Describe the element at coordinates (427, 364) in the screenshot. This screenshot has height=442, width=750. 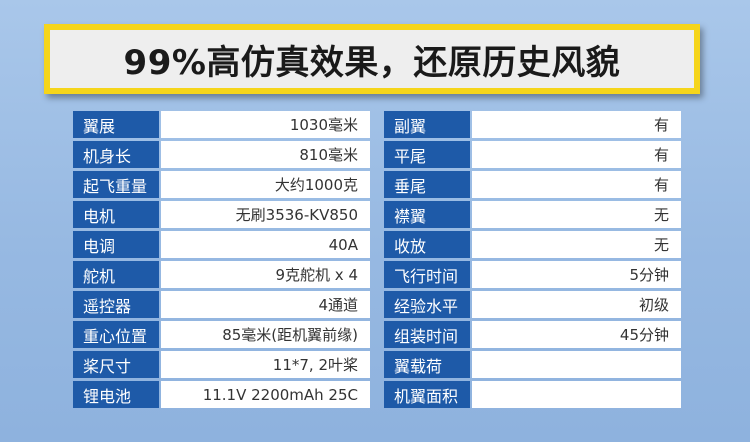
I see `spec-label: 翼载荷` at that location.